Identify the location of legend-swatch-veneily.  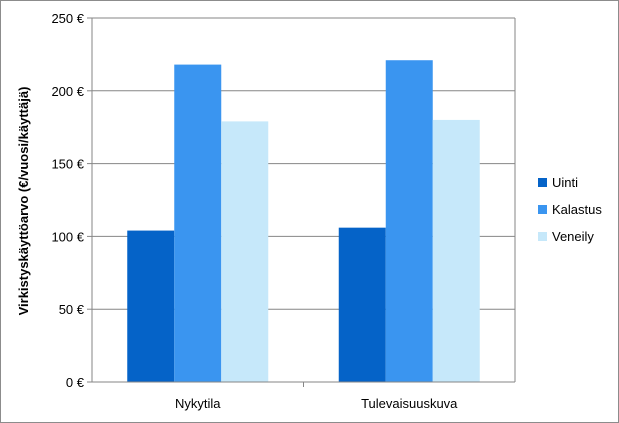
(542, 236).